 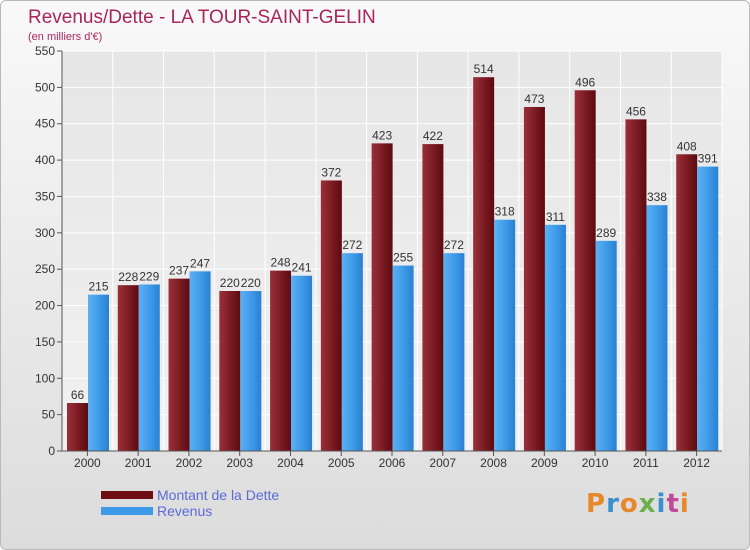 What do you see at coordinates (281, 263) in the screenshot?
I see `data-label-debt: 248` at bounding box center [281, 263].